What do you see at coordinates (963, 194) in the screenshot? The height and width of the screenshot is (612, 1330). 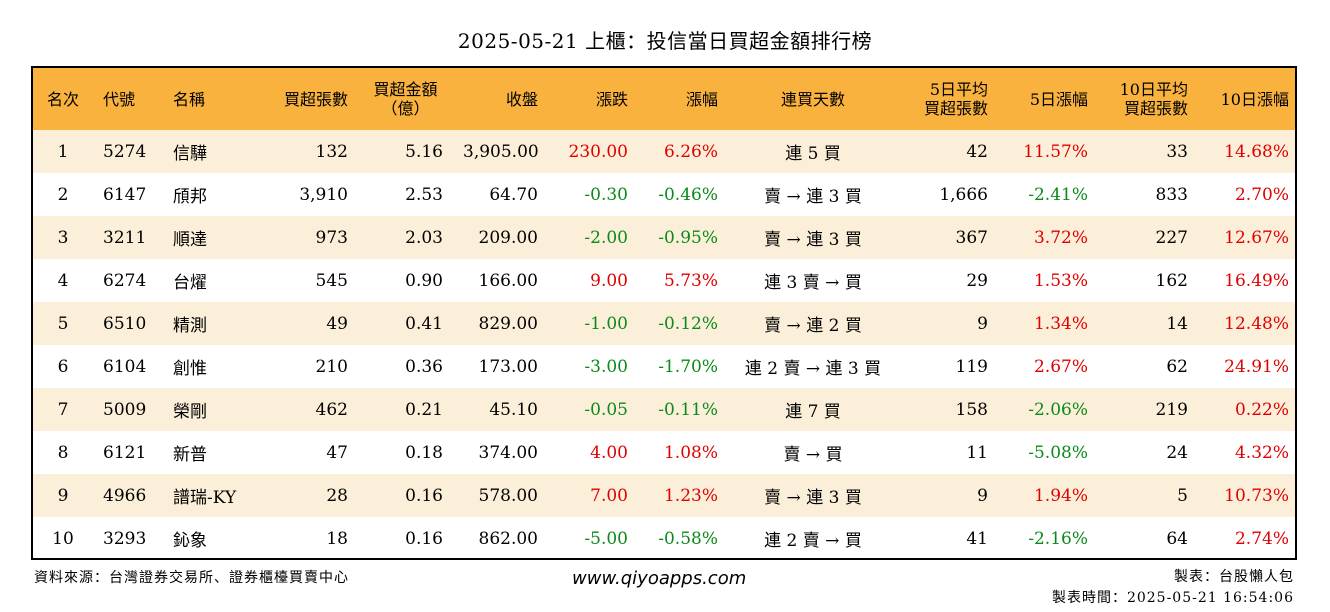 I see `avg5-cell: 1,666` at bounding box center [963, 194].